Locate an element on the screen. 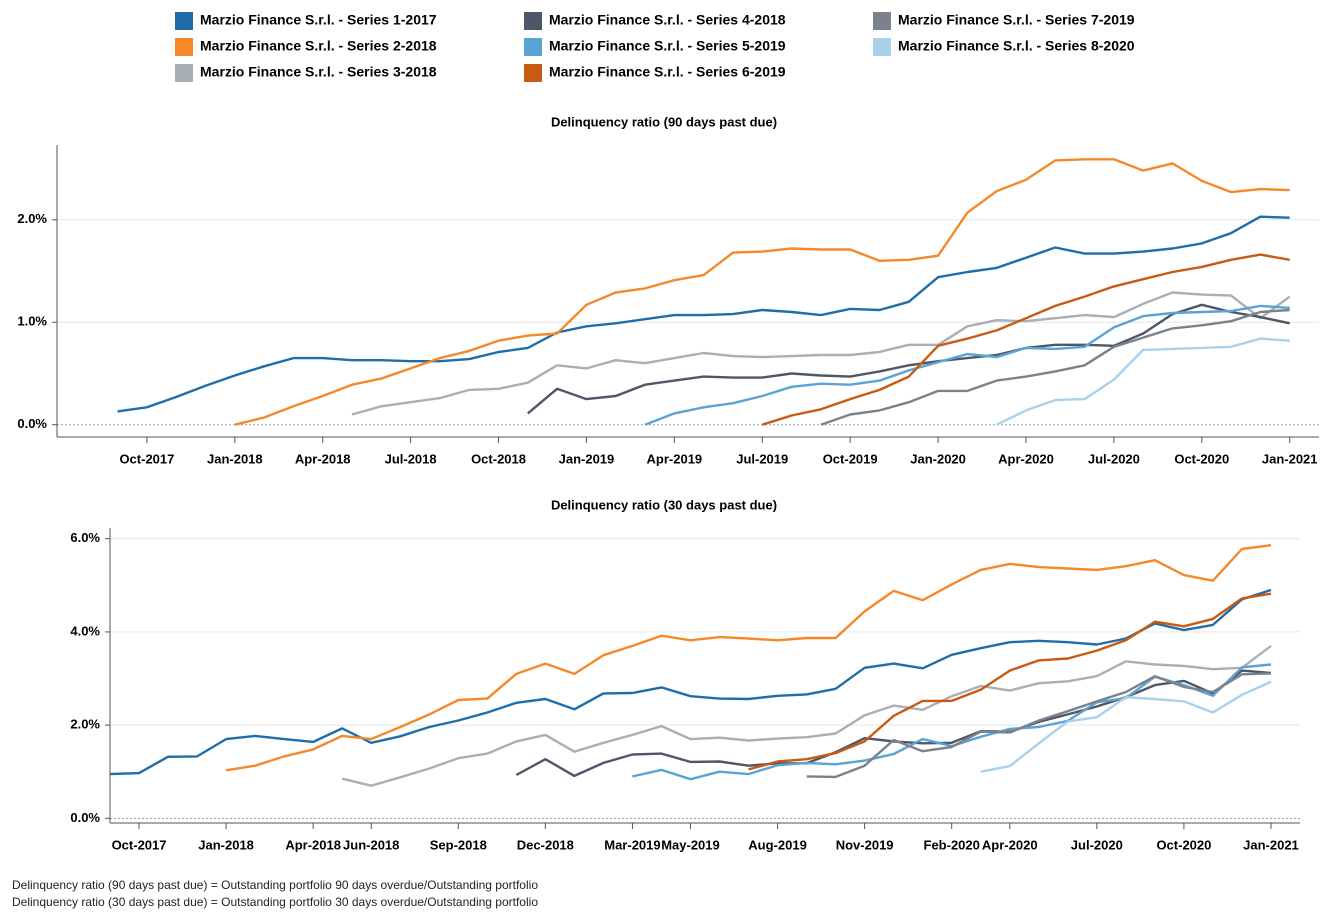 The width and height of the screenshot is (1329, 912). x-tick-label: Oct-2018 is located at coordinates (498, 458).